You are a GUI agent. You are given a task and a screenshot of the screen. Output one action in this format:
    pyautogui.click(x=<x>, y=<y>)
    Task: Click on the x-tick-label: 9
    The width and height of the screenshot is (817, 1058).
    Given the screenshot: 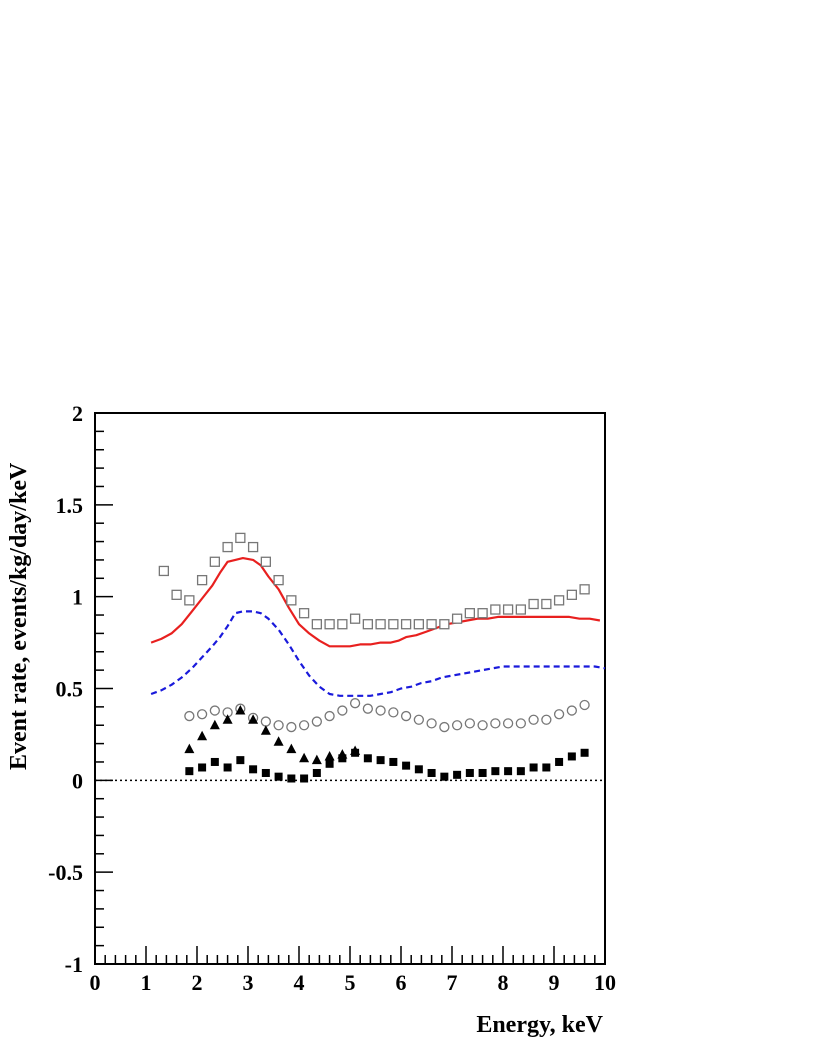 What is the action you would take?
    pyautogui.click(x=554, y=982)
    